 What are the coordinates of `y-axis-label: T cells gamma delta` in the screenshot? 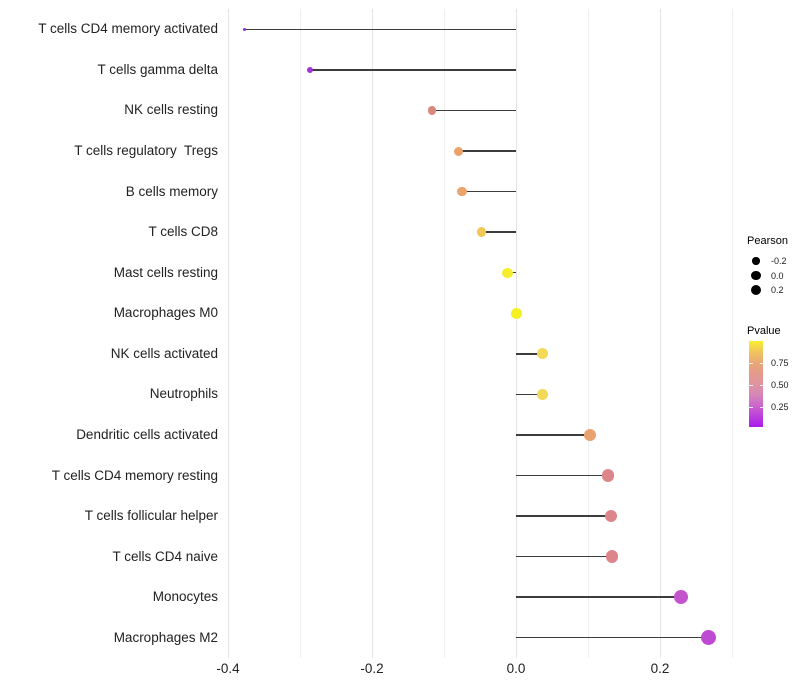 It's located at (157, 69).